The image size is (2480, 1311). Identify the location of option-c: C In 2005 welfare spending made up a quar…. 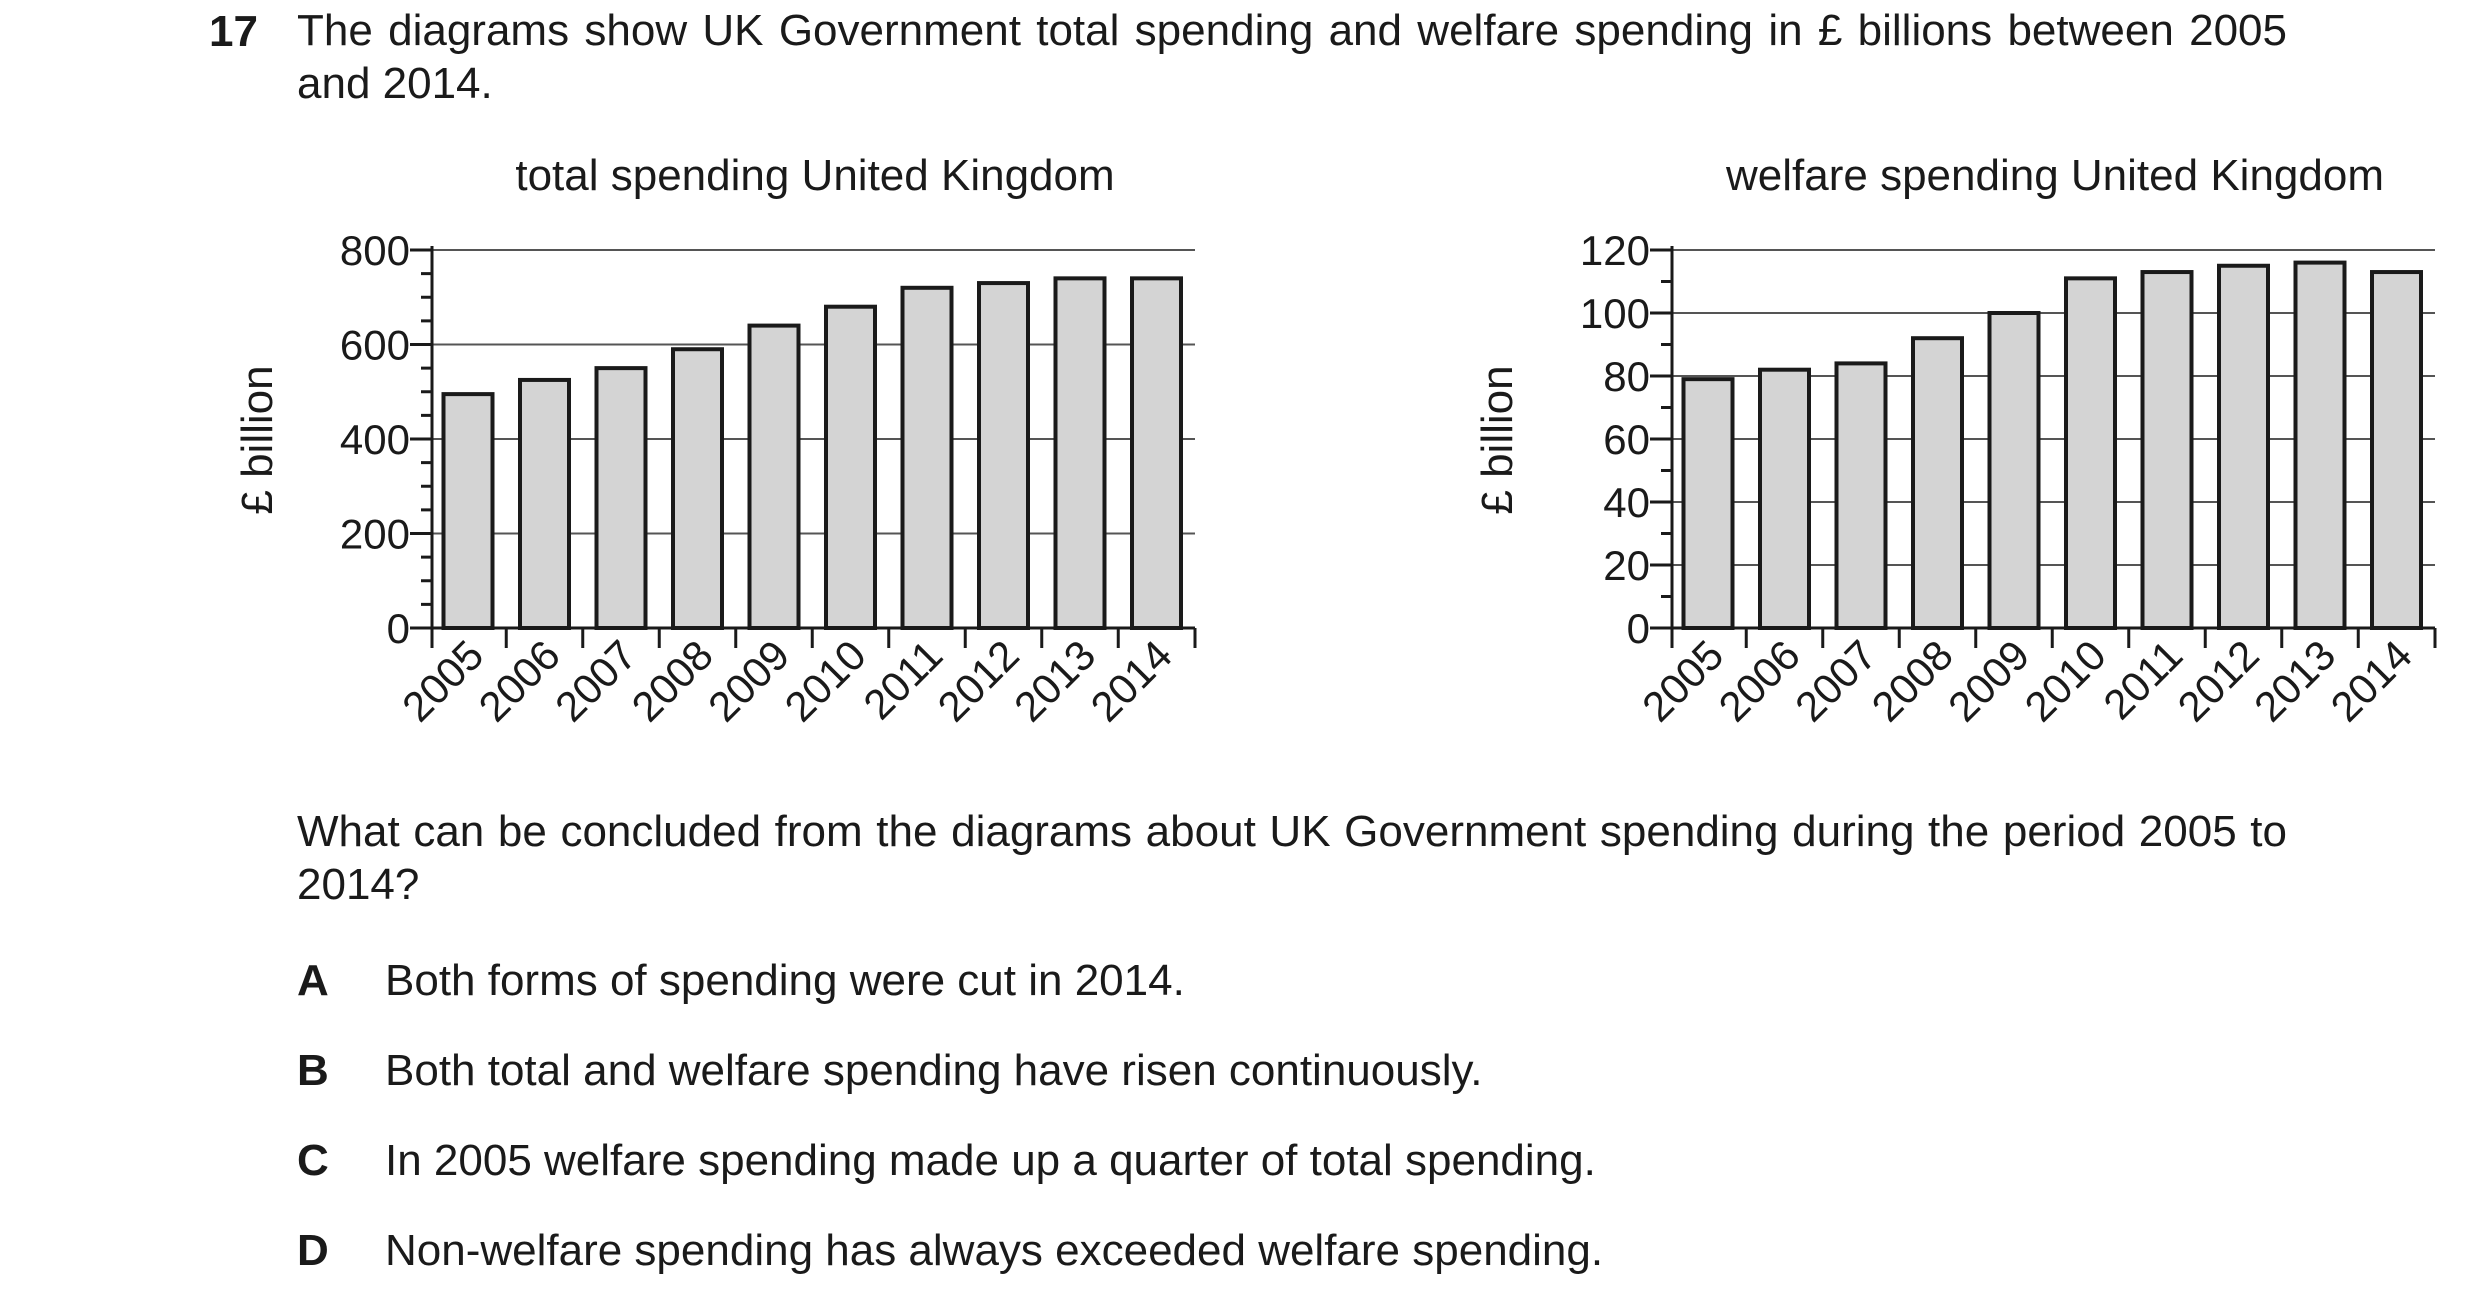
(946, 1161).